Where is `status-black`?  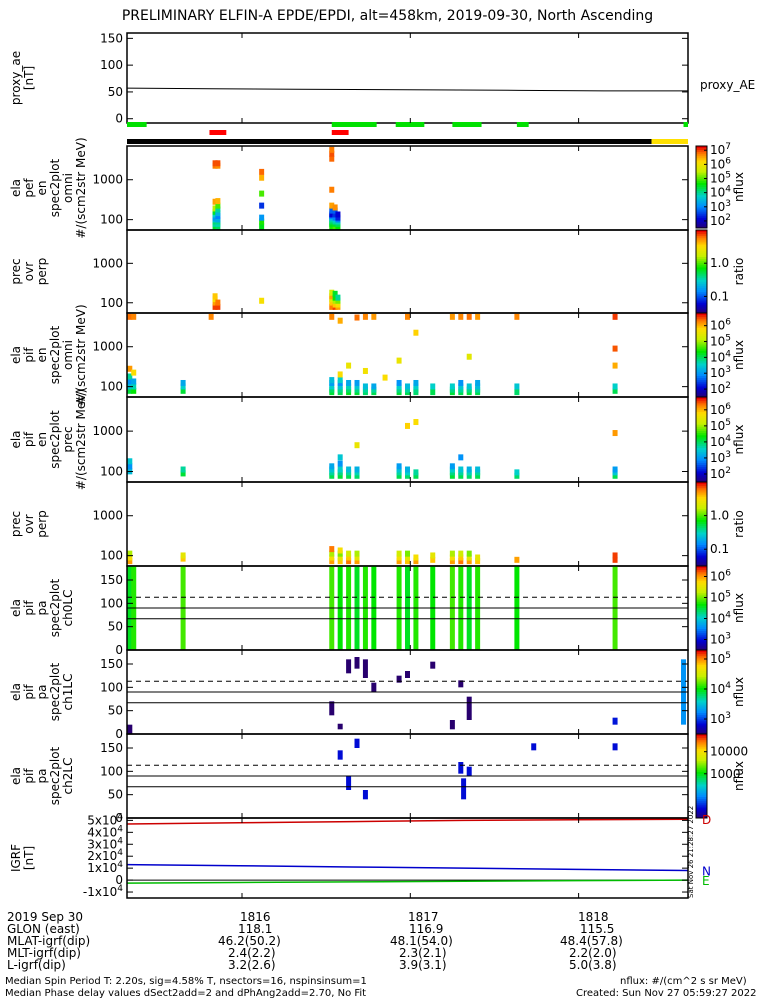 status-black is located at coordinates (389, 141).